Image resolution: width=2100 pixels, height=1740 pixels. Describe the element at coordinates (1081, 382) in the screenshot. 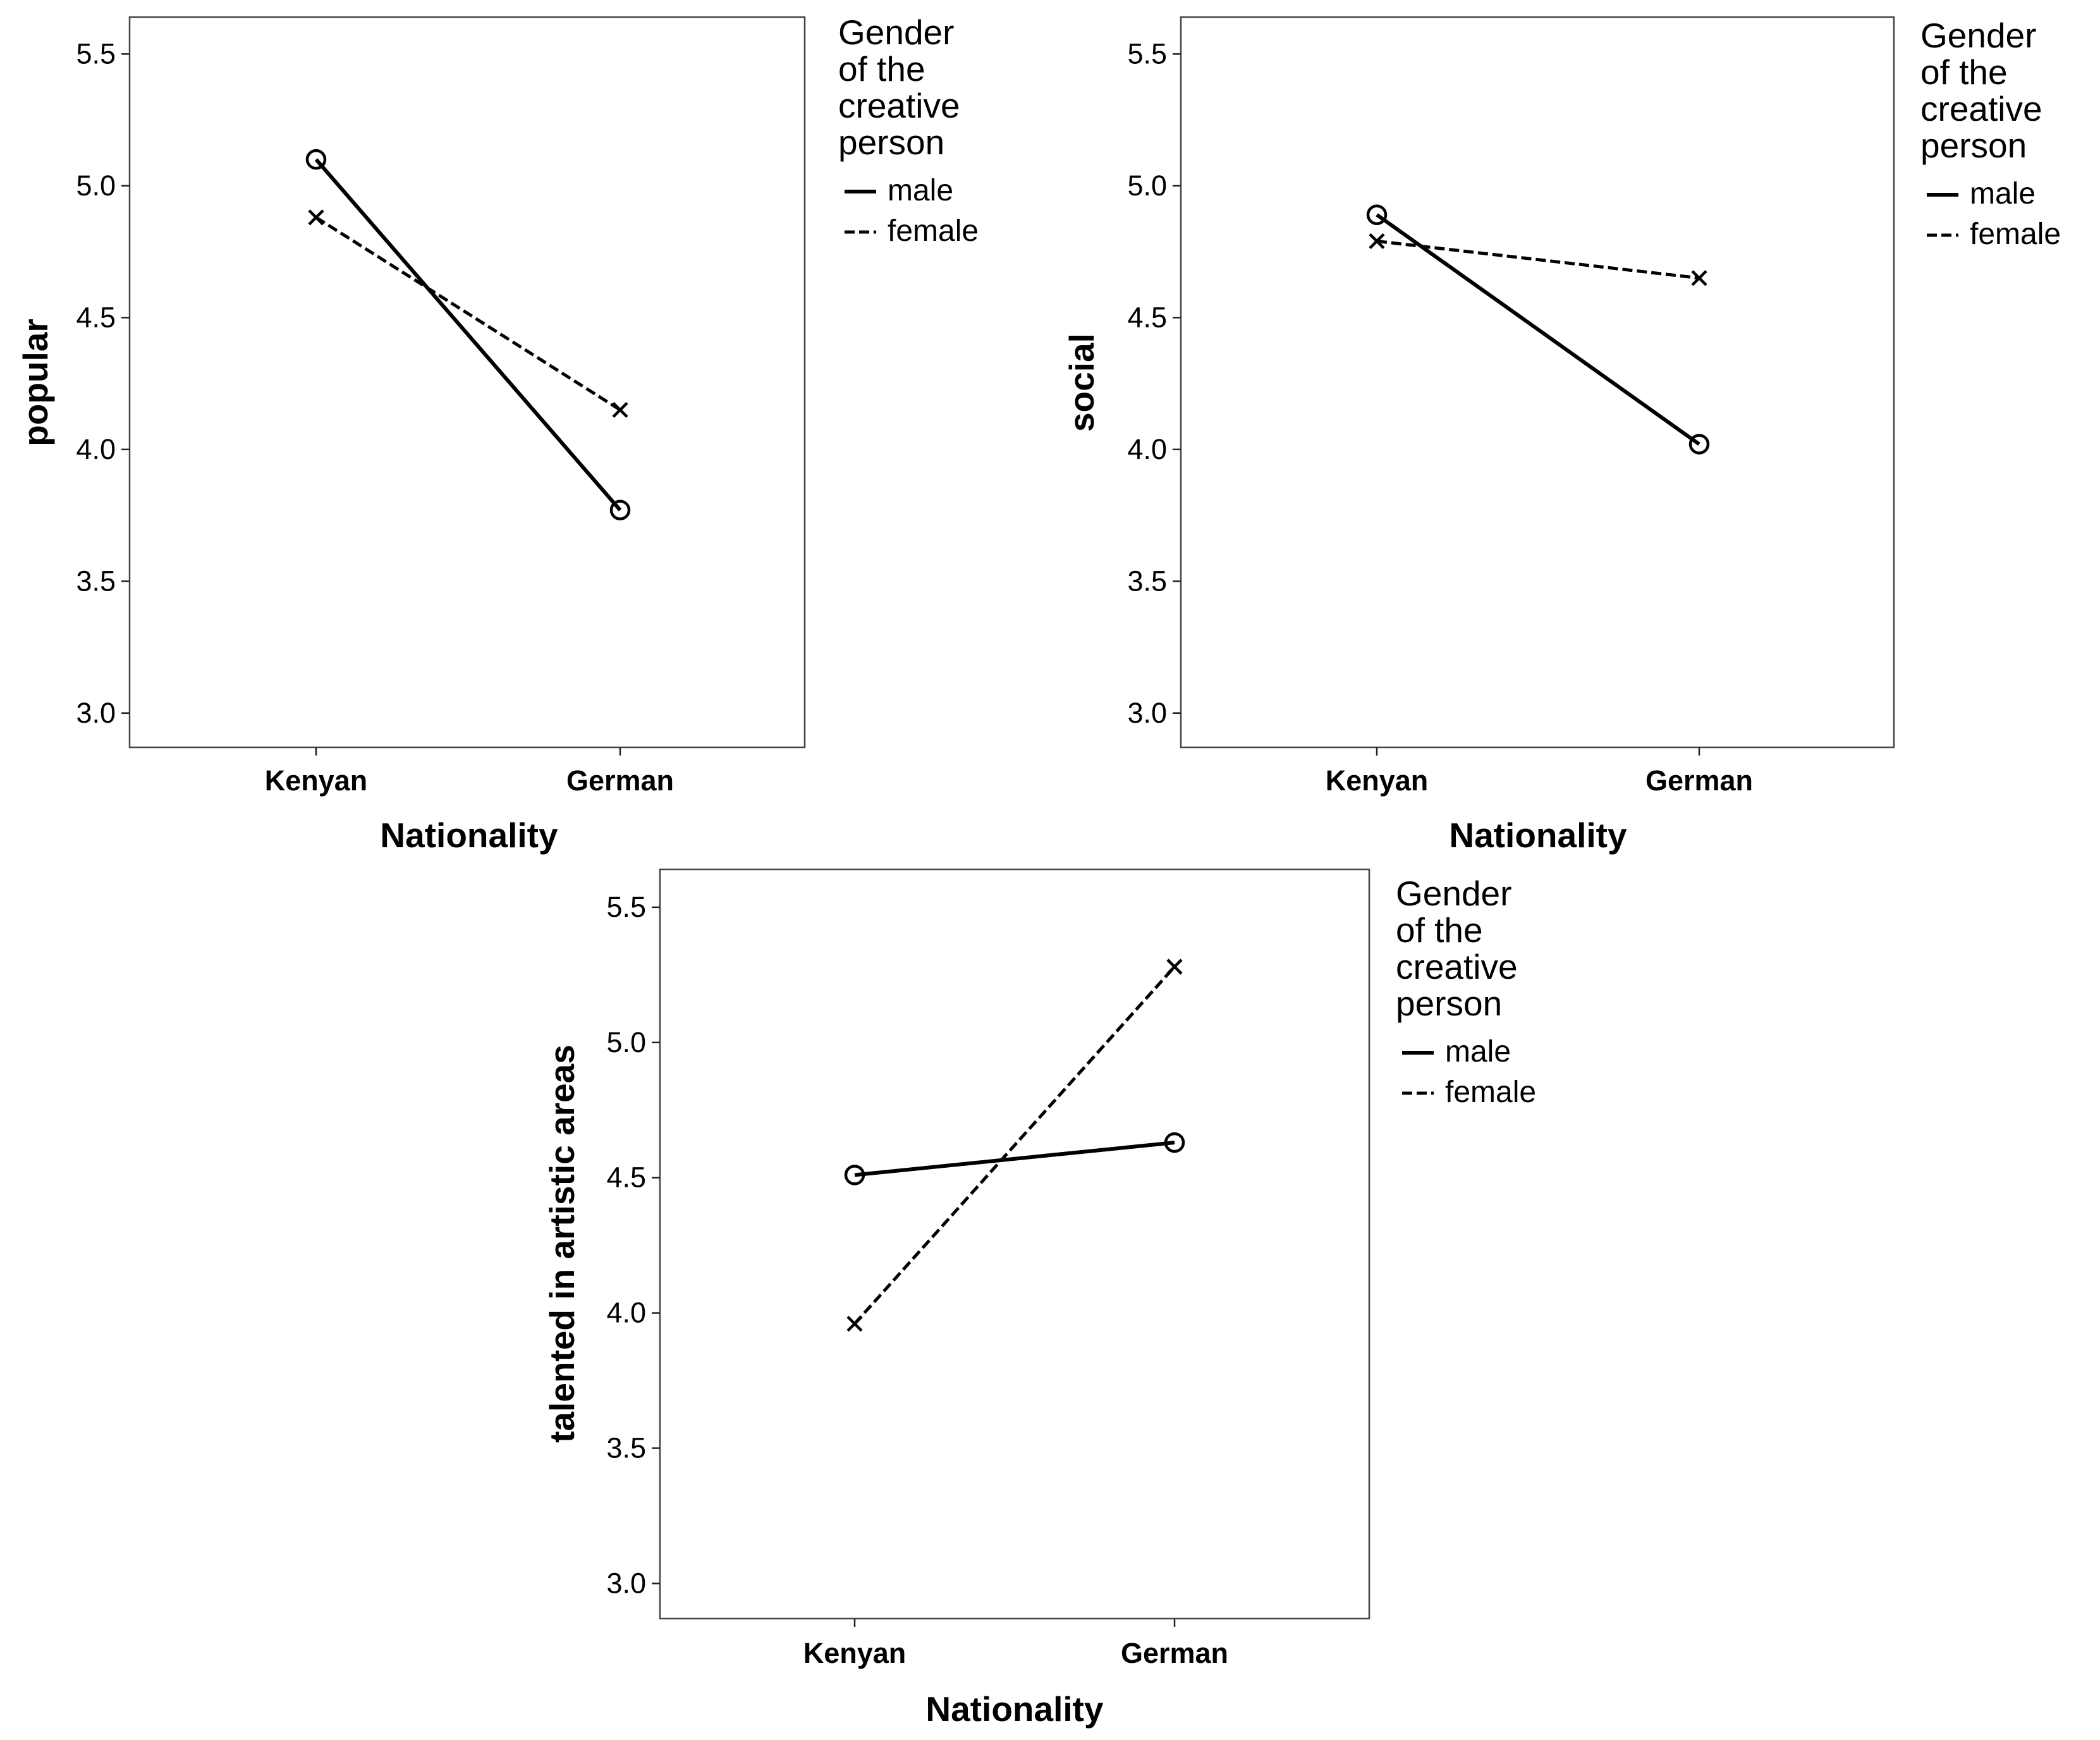

I see `y-axis-title: social` at that location.